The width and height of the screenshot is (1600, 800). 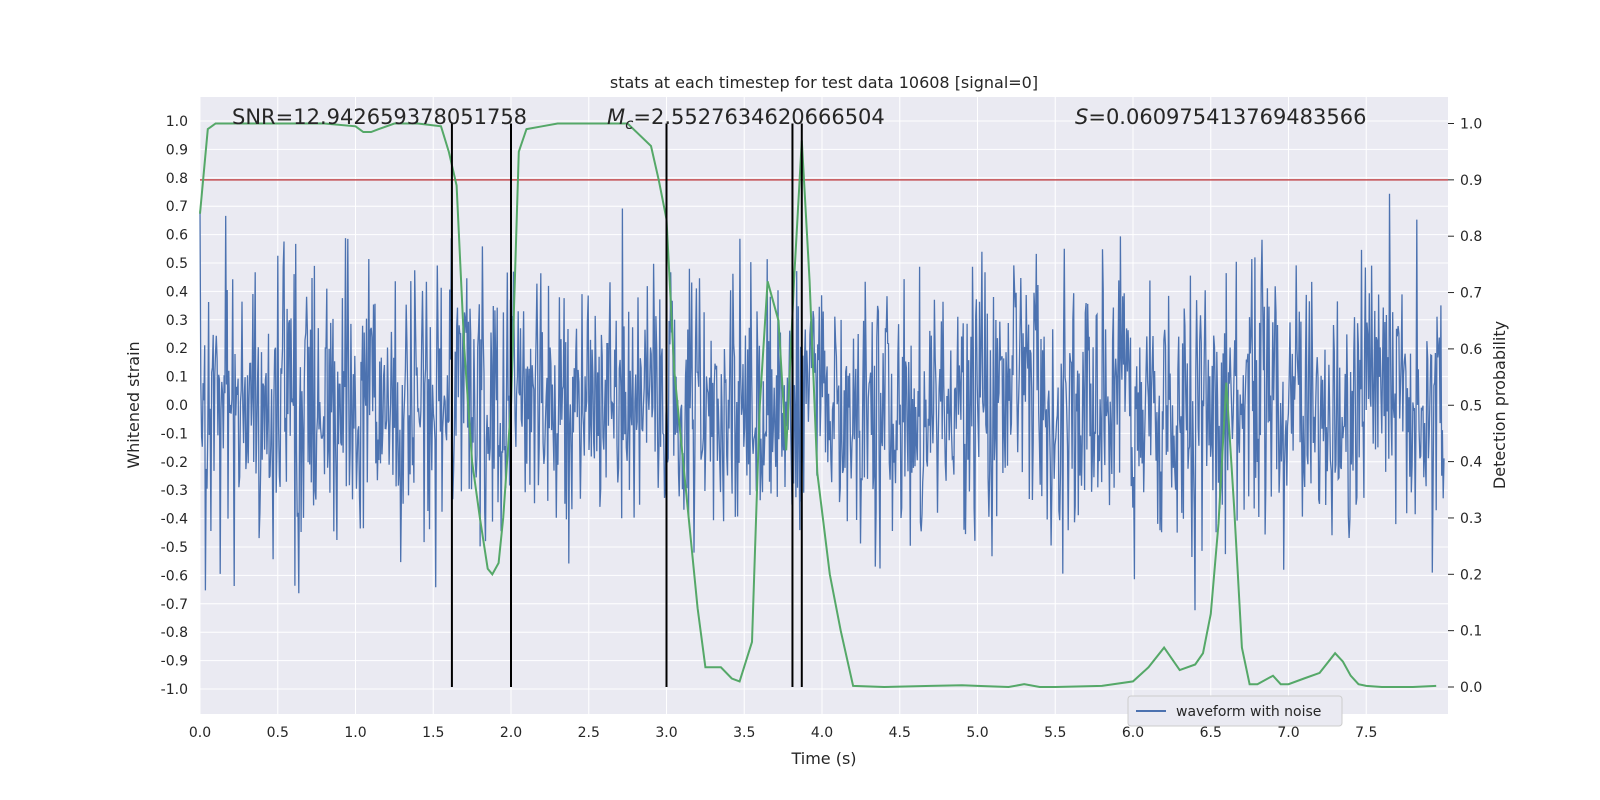 I want to click on y-tick-label: 0.4, so click(x=177, y=292).